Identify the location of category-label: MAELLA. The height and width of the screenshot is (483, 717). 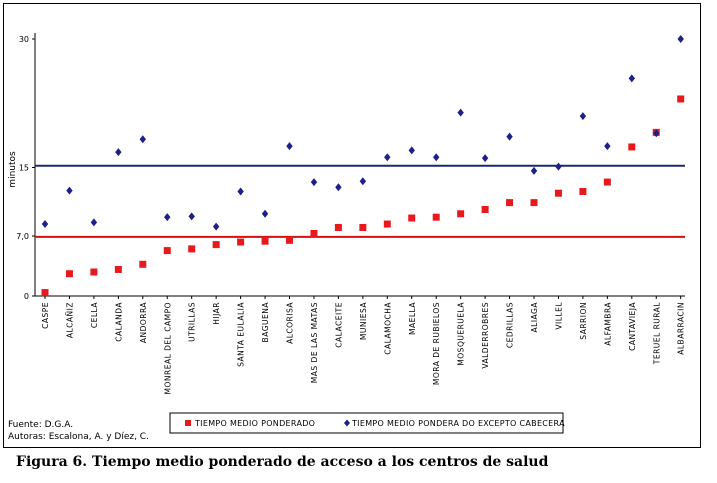
(412, 318).